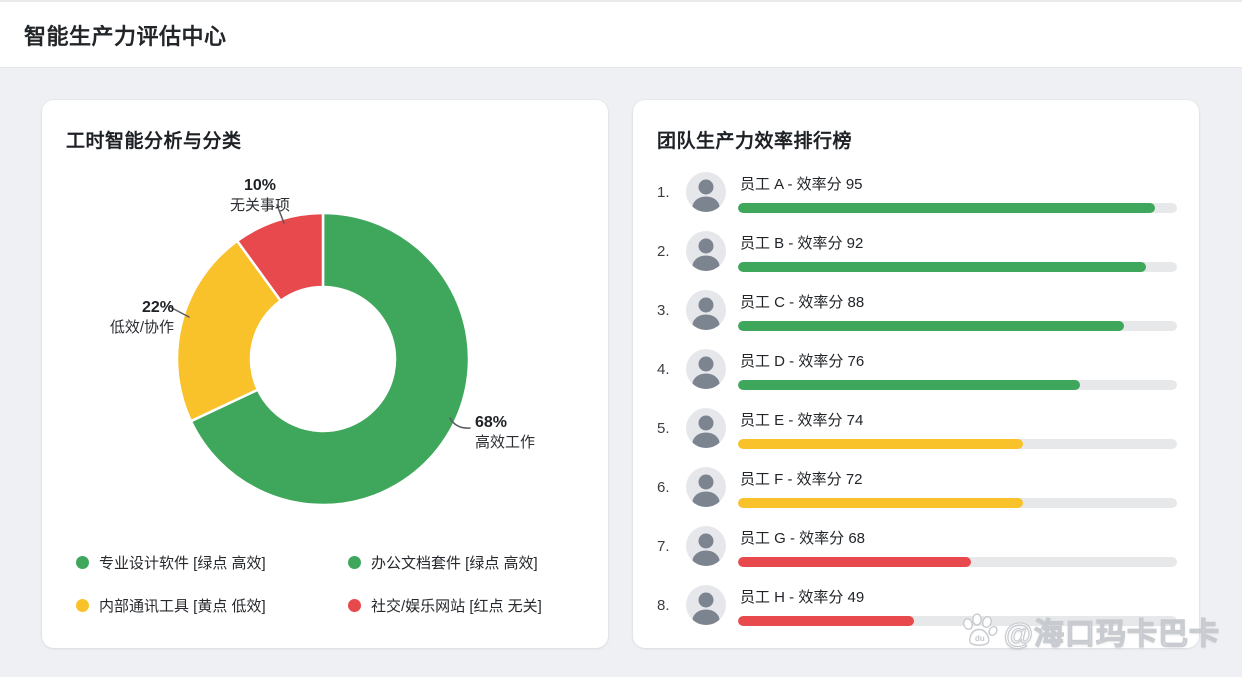 The image size is (1242, 677). I want to click on donut-chart, so click(323, 359).